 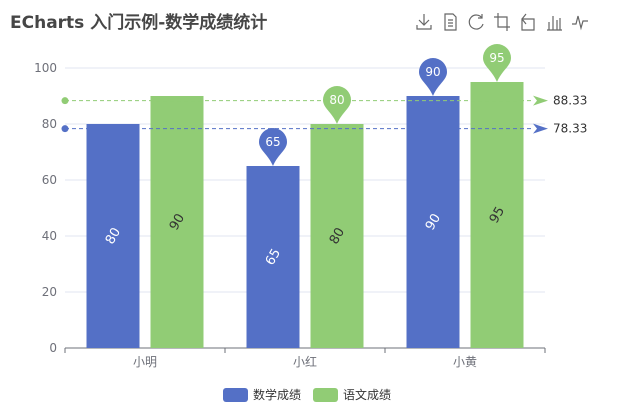 What do you see at coordinates (49, 124) in the screenshot?
I see `y-tick-label: 80` at bounding box center [49, 124].